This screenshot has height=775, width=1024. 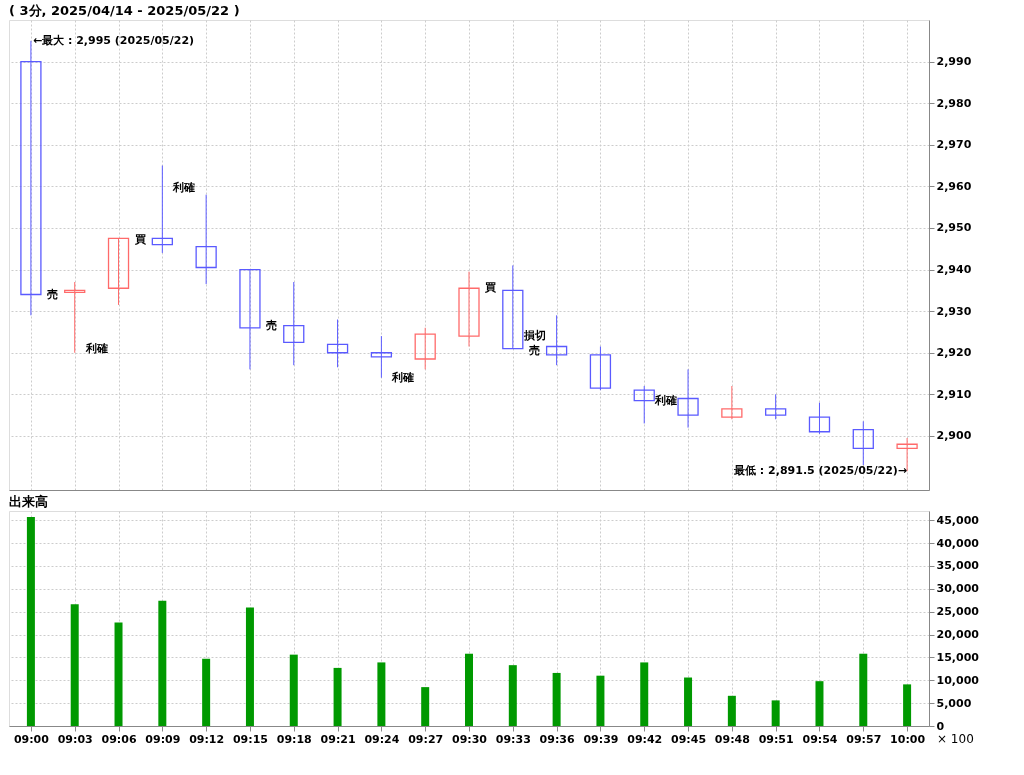 What do you see at coordinates (469, 739) in the screenshot?
I see `x-tick-label: 09:30` at bounding box center [469, 739].